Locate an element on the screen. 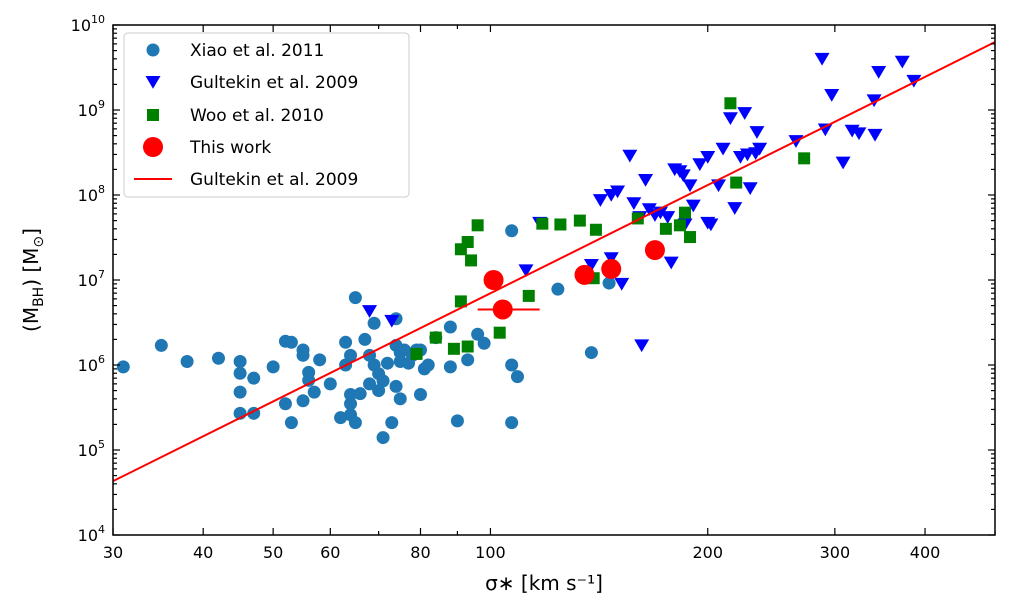 This screenshot has height=615, width=1024. x-tick-label: 40 is located at coordinates (203, 552).